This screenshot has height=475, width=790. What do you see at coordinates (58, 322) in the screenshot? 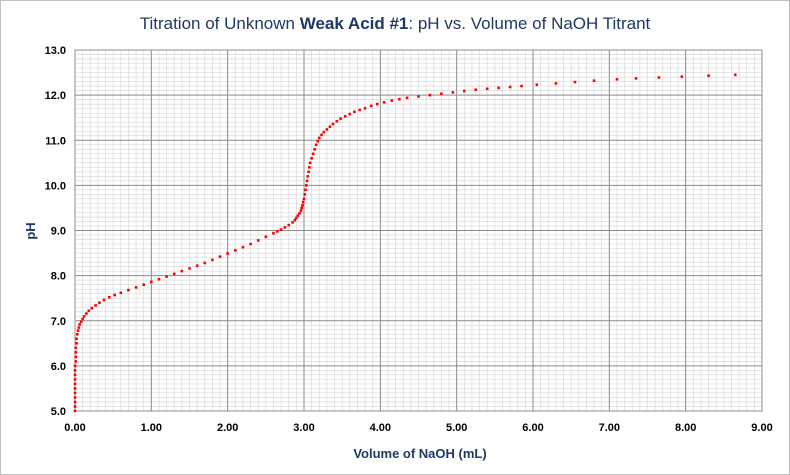
I see `y-tick-label: 7.0` at bounding box center [58, 322].